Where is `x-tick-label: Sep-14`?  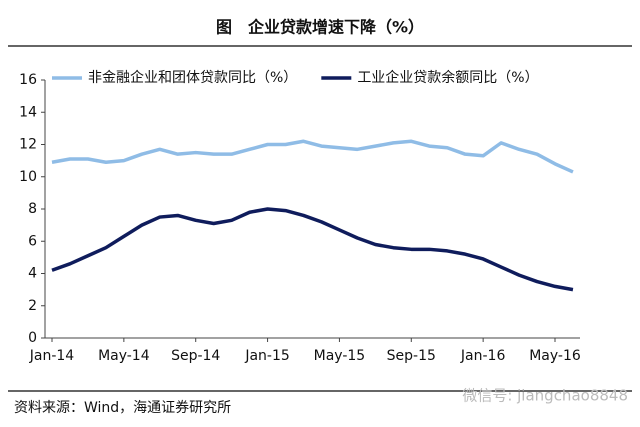
x-tick-label: Sep-14 is located at coordinates (195, 356).